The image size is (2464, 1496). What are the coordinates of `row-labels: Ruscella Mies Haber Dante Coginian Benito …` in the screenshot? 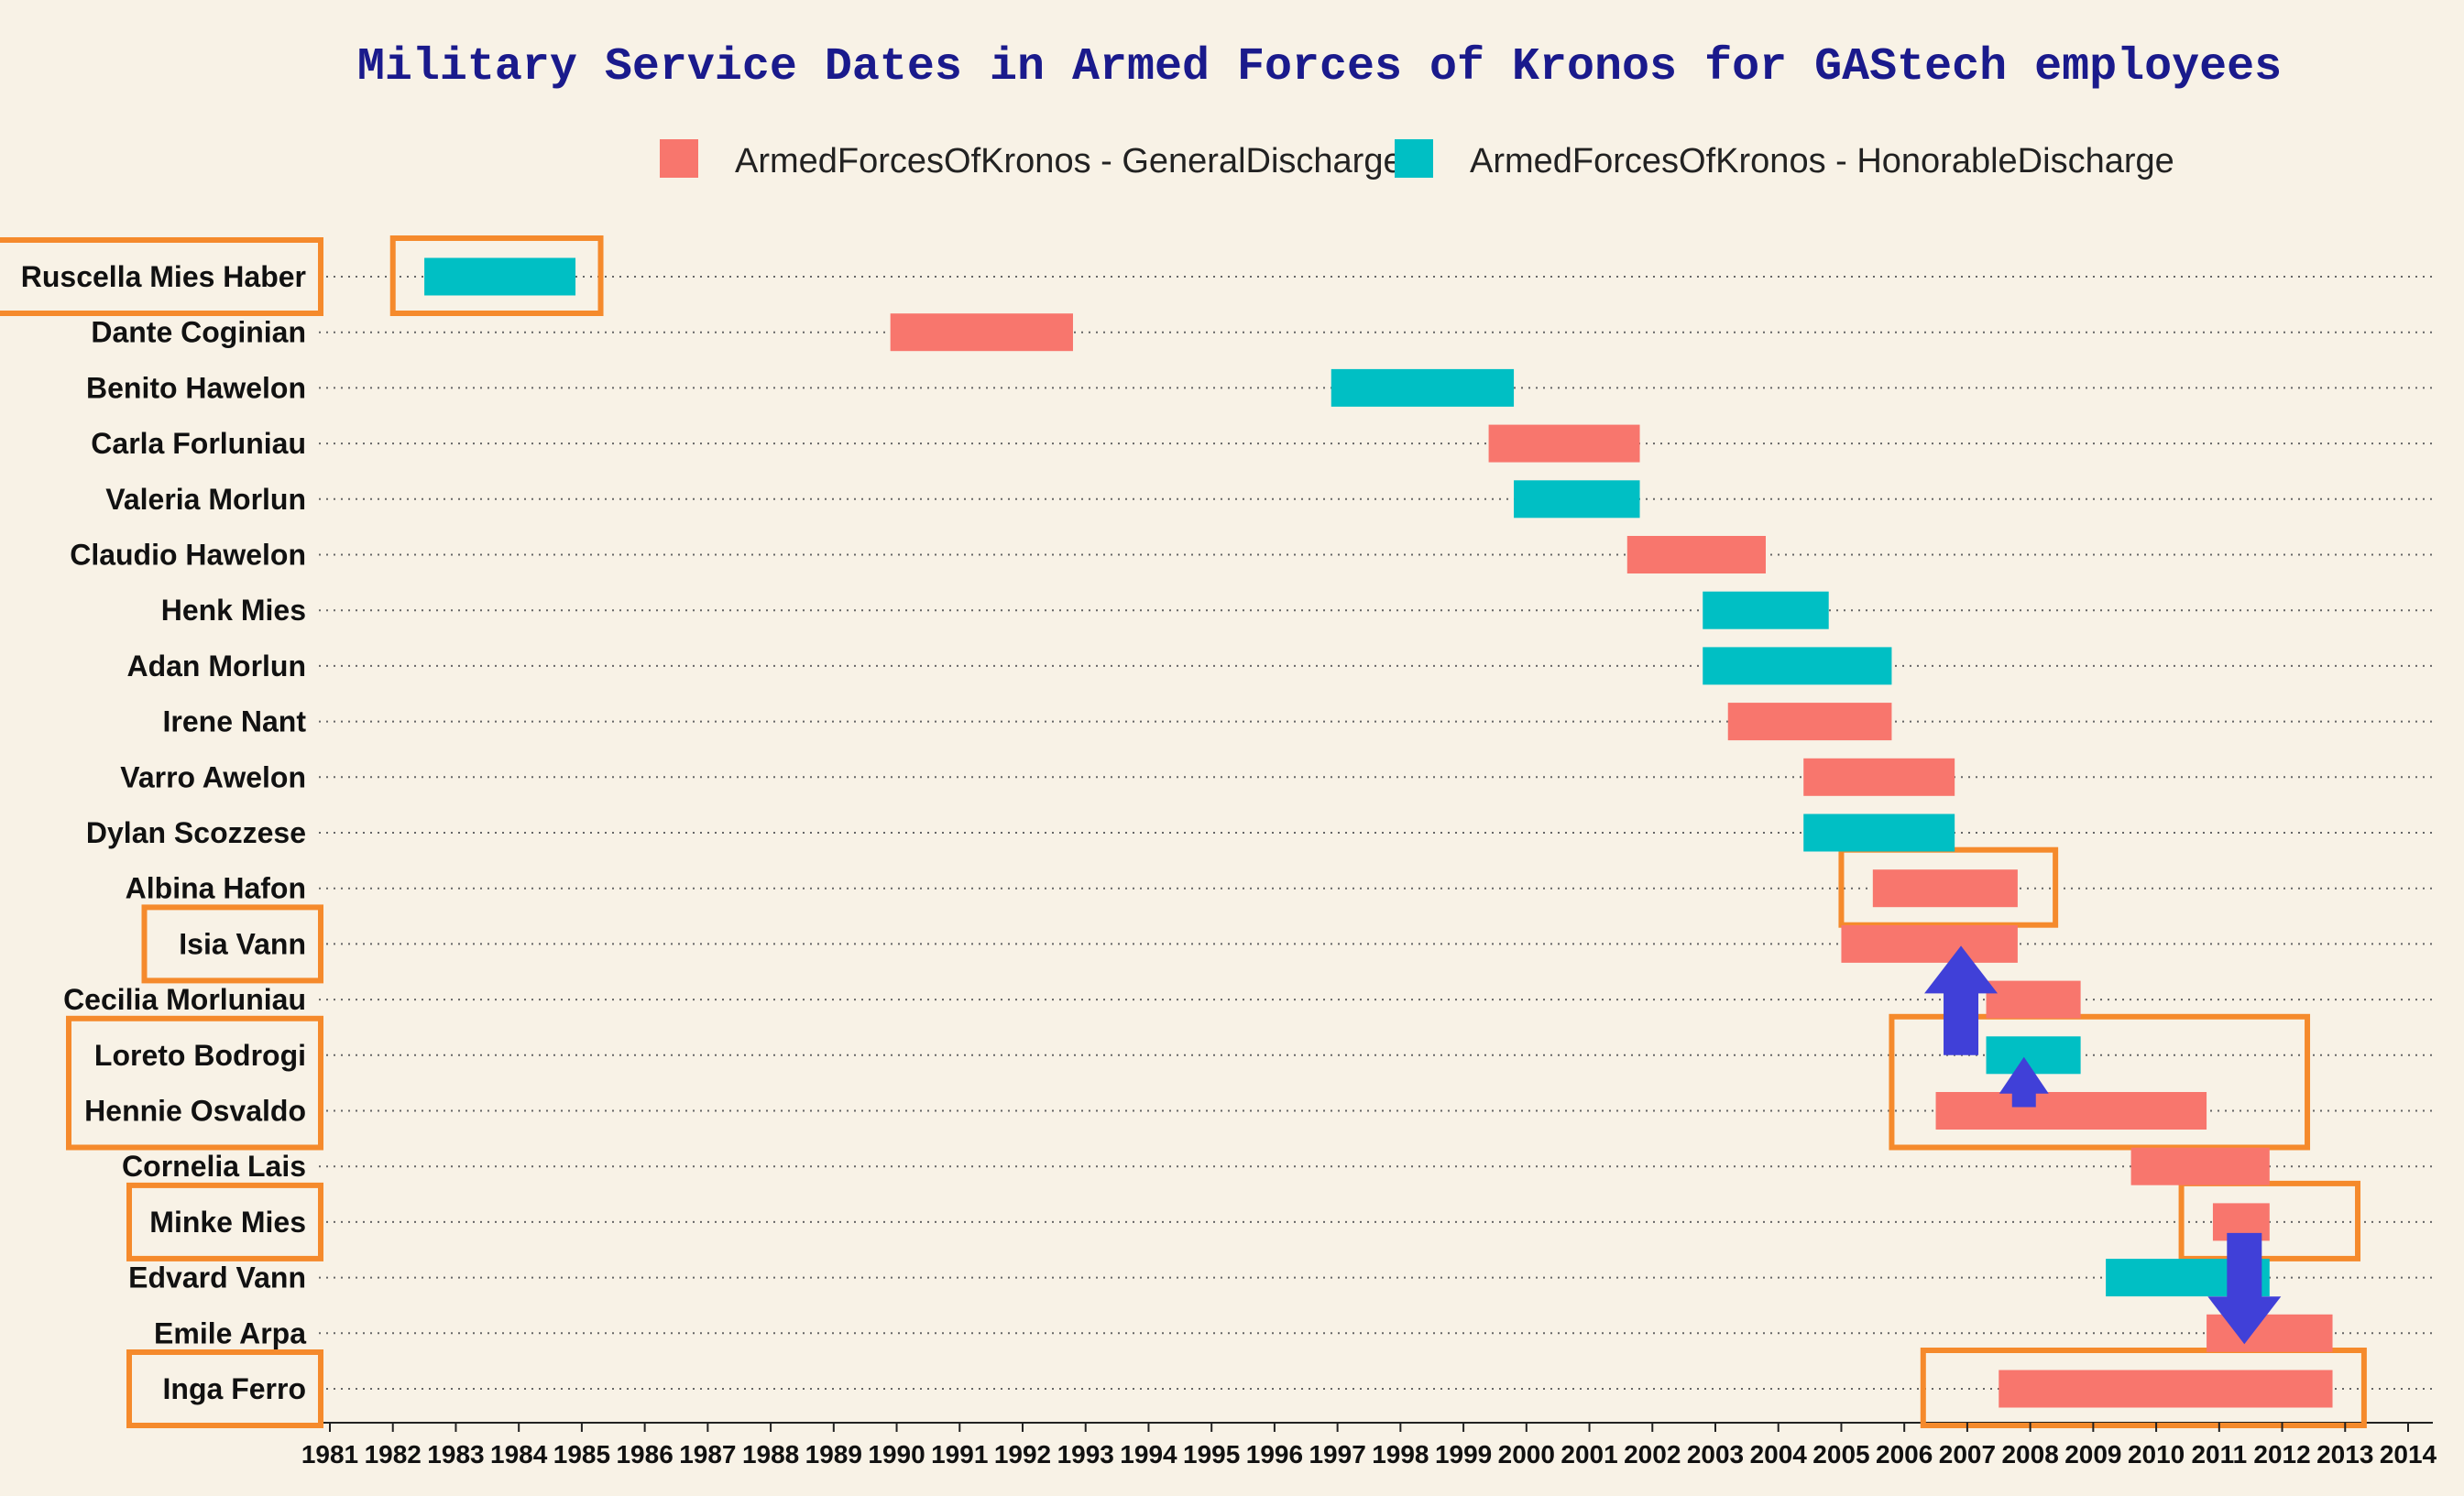 It's located at (161, 832).